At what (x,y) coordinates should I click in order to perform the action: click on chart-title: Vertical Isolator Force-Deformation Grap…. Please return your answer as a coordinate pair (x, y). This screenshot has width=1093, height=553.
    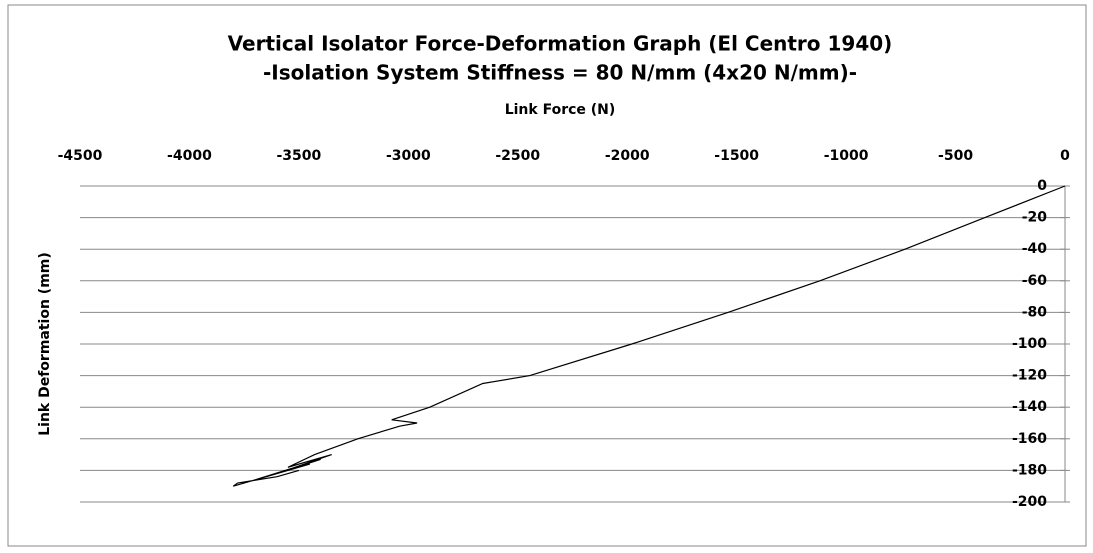
    Looking at the image, I should click on (560, 44).